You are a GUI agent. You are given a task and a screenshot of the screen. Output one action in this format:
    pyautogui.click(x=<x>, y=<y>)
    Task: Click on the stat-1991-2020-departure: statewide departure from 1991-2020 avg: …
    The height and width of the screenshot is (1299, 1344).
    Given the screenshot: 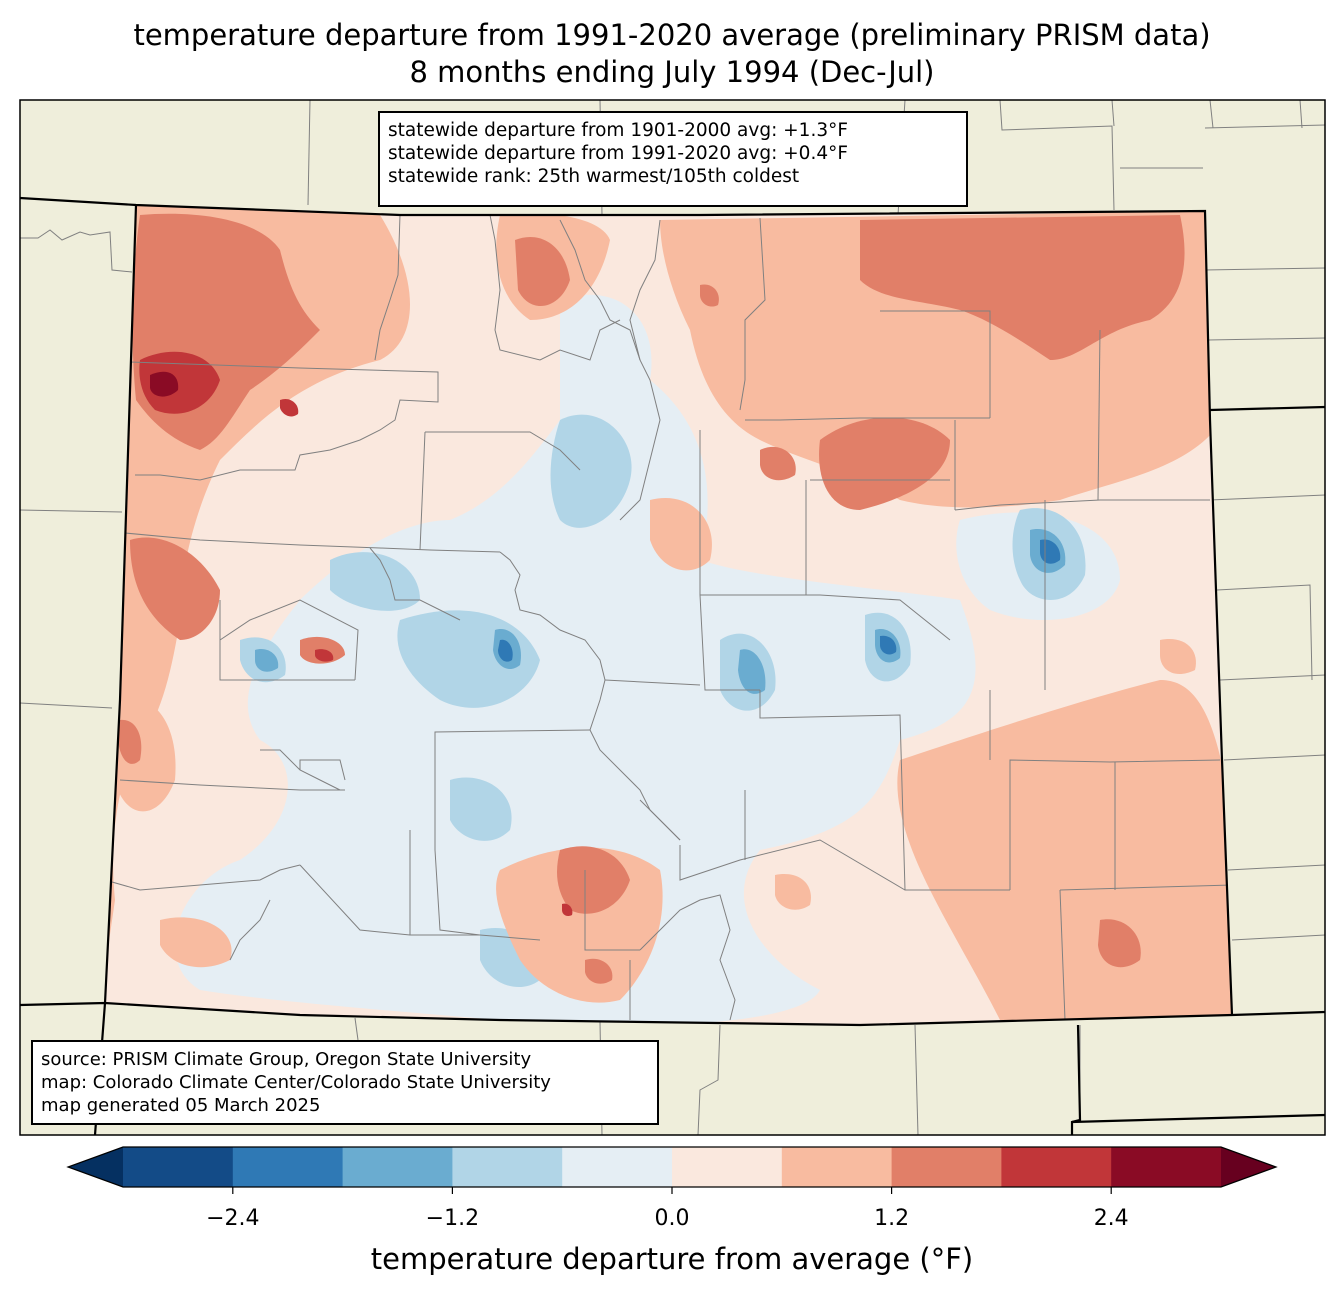 What is the action you would take?
    pyautogui.click(x=618, y=153)
    